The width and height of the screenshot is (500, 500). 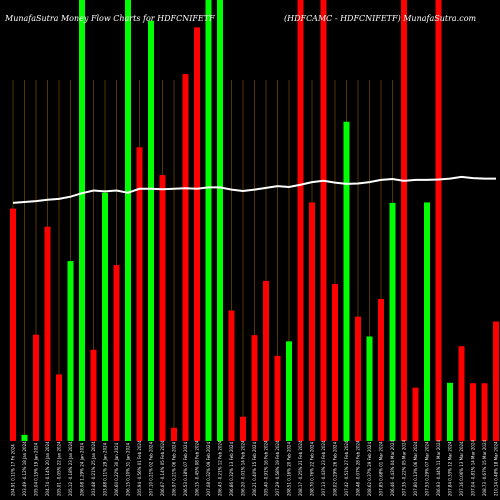 What do you see at coordinates (450, 468) in the screenshot?
I see `x-tick-label: 207.84 0.33% 12 Mar 2024` at bounding box center [450, 468].